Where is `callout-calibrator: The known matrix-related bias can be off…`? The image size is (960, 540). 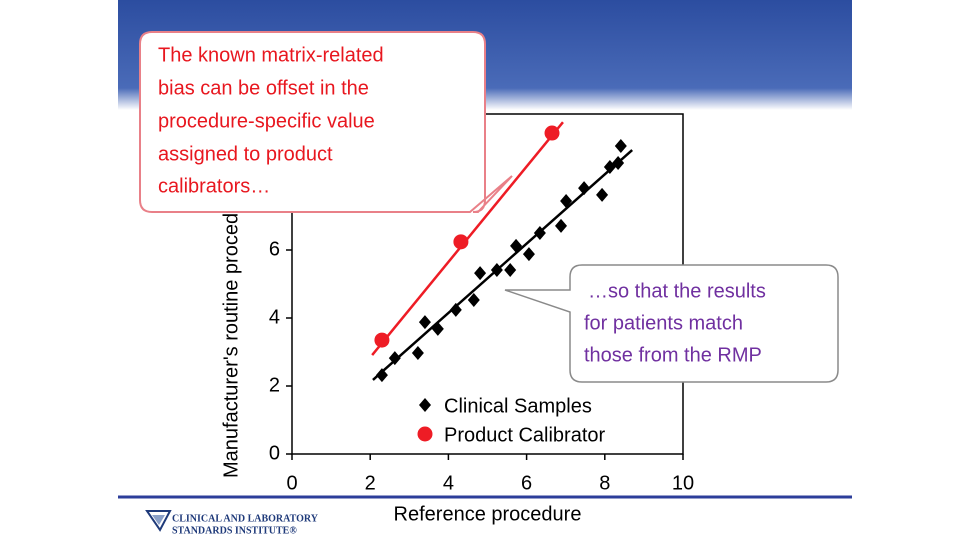
callout-calibrator: The known matrix-related bias can be off… is located at coordinates (326, 122).